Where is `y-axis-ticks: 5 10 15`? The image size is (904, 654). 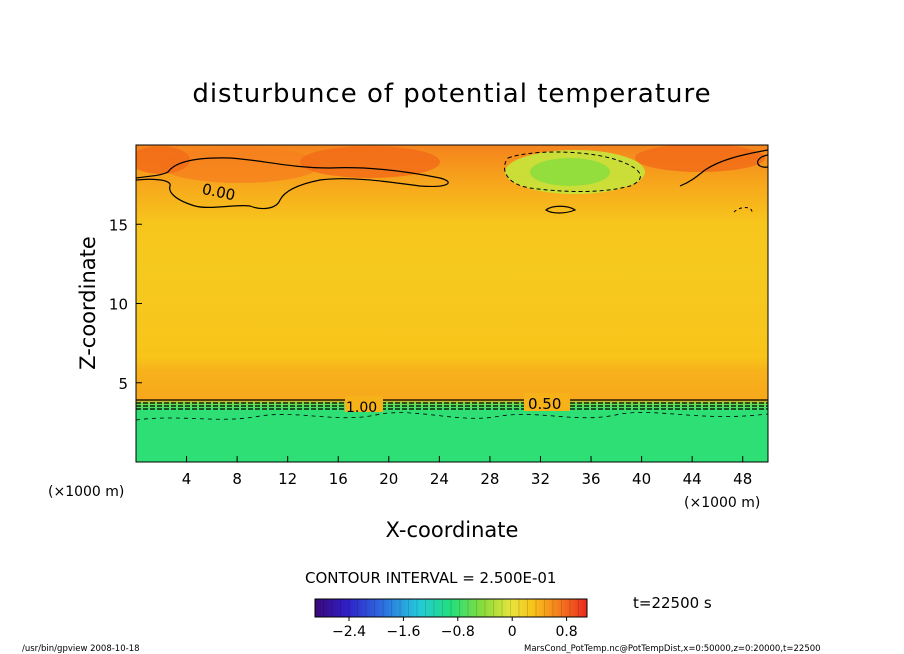 y-axis-ticks: 5 10 15 is located at coordinates (125, 304).